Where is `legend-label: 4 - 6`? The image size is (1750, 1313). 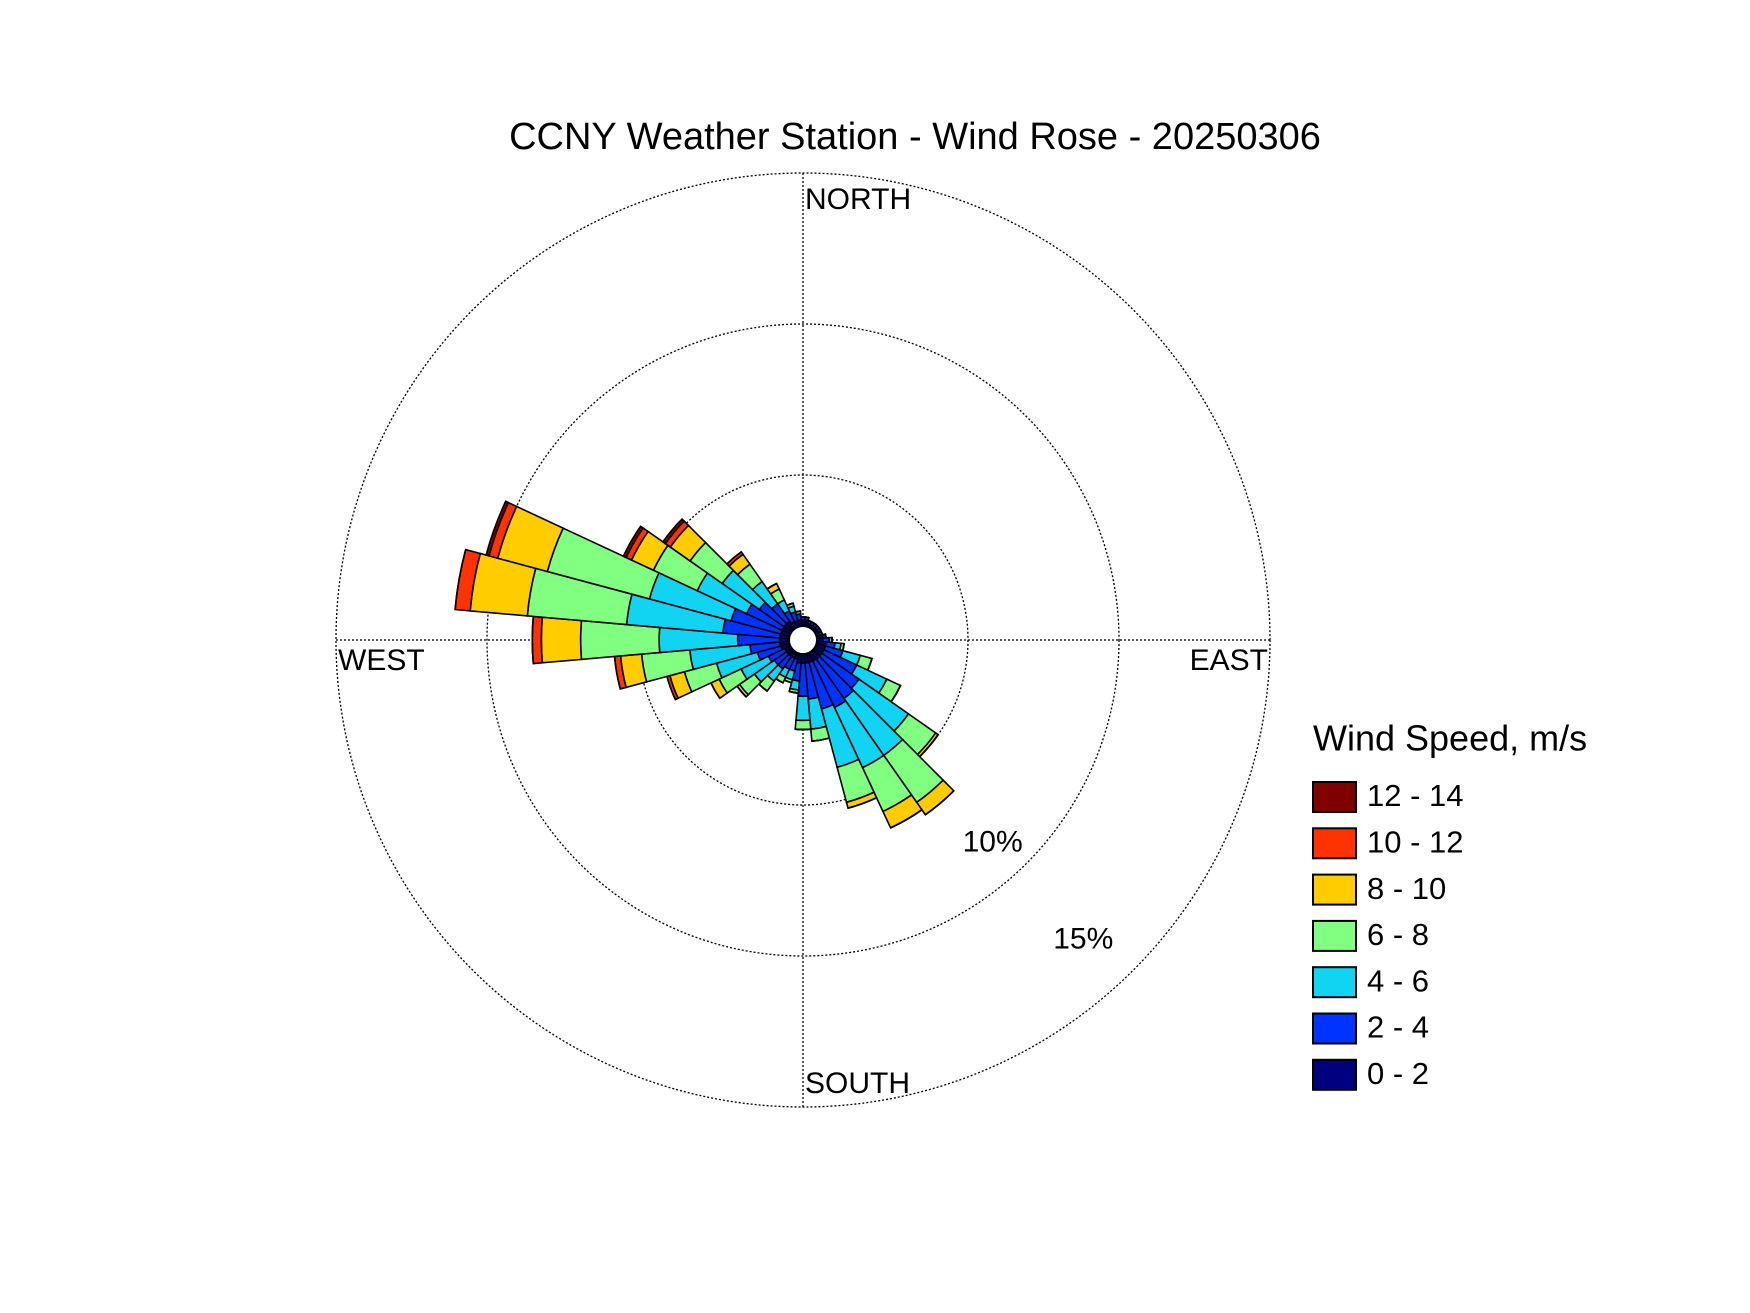 legend-label: 4 - 6 is located at coordinates (1398, 980).